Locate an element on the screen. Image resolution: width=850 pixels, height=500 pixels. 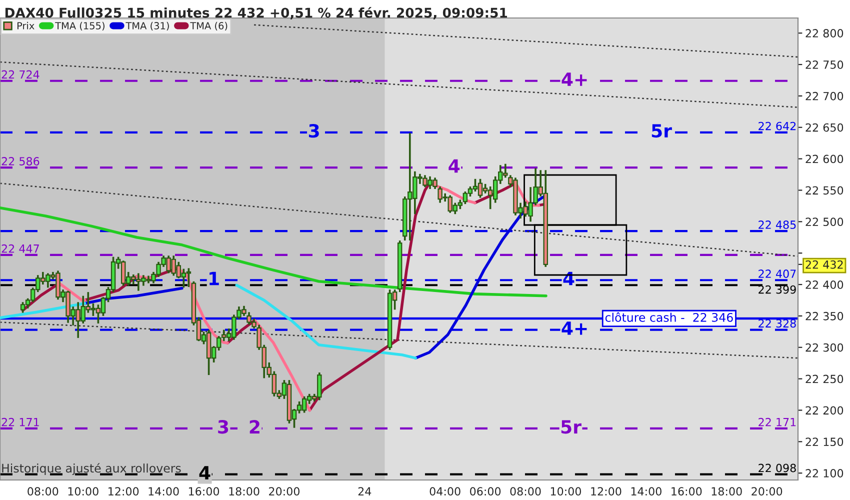
y-tick-label: 22 800 is located at coordinates (825, 33).